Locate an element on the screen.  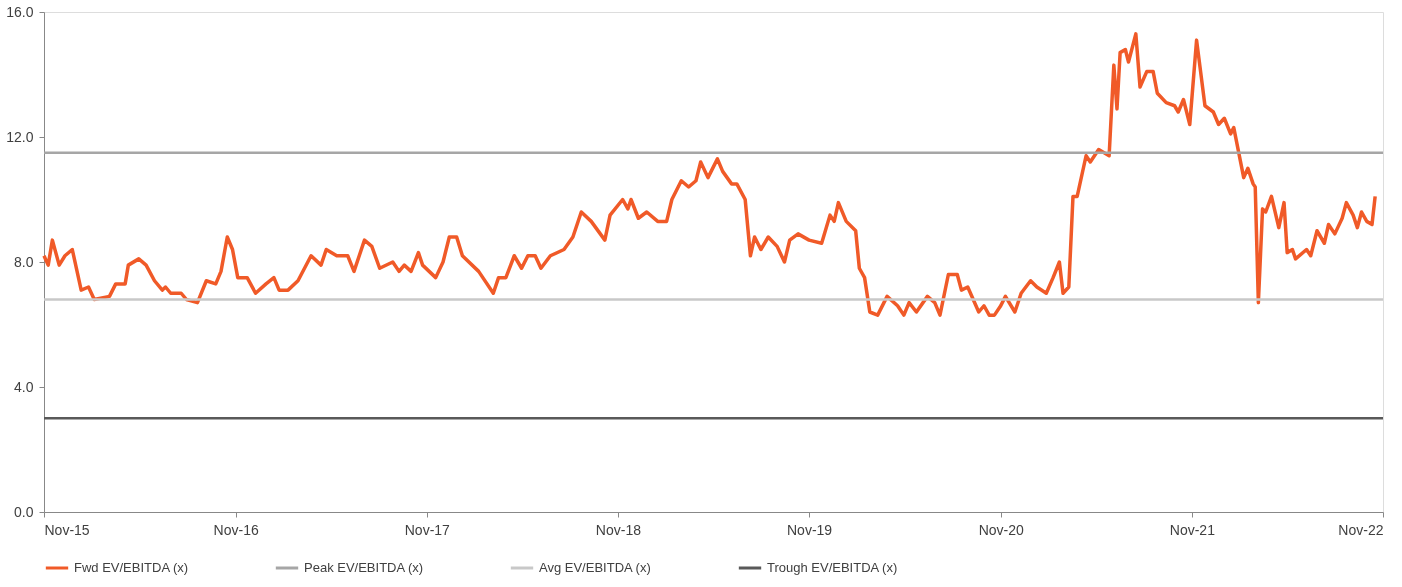
x-tick-label: Nov-22 is located at coordinates (1361, 529).